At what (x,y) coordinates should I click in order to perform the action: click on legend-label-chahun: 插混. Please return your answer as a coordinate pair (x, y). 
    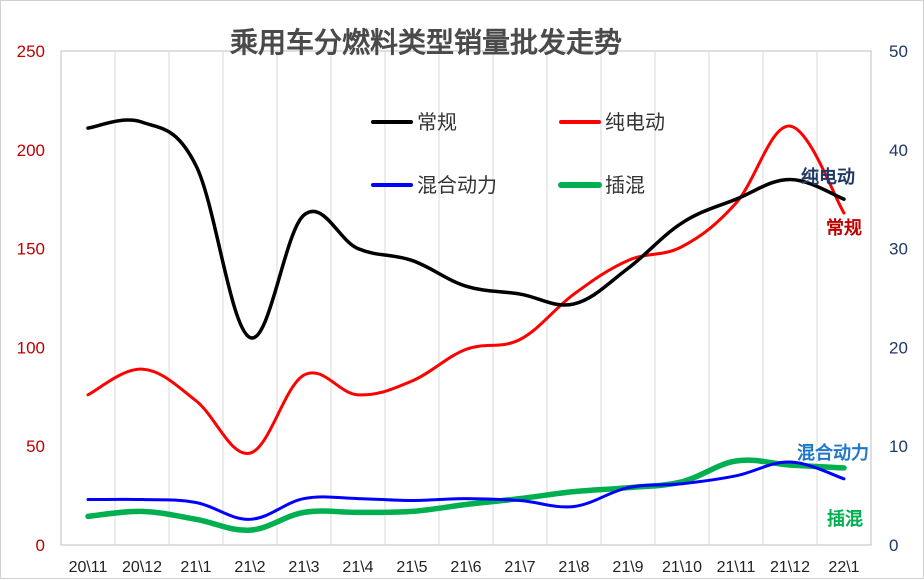
    Looking at the image, I should click on (625, 185).